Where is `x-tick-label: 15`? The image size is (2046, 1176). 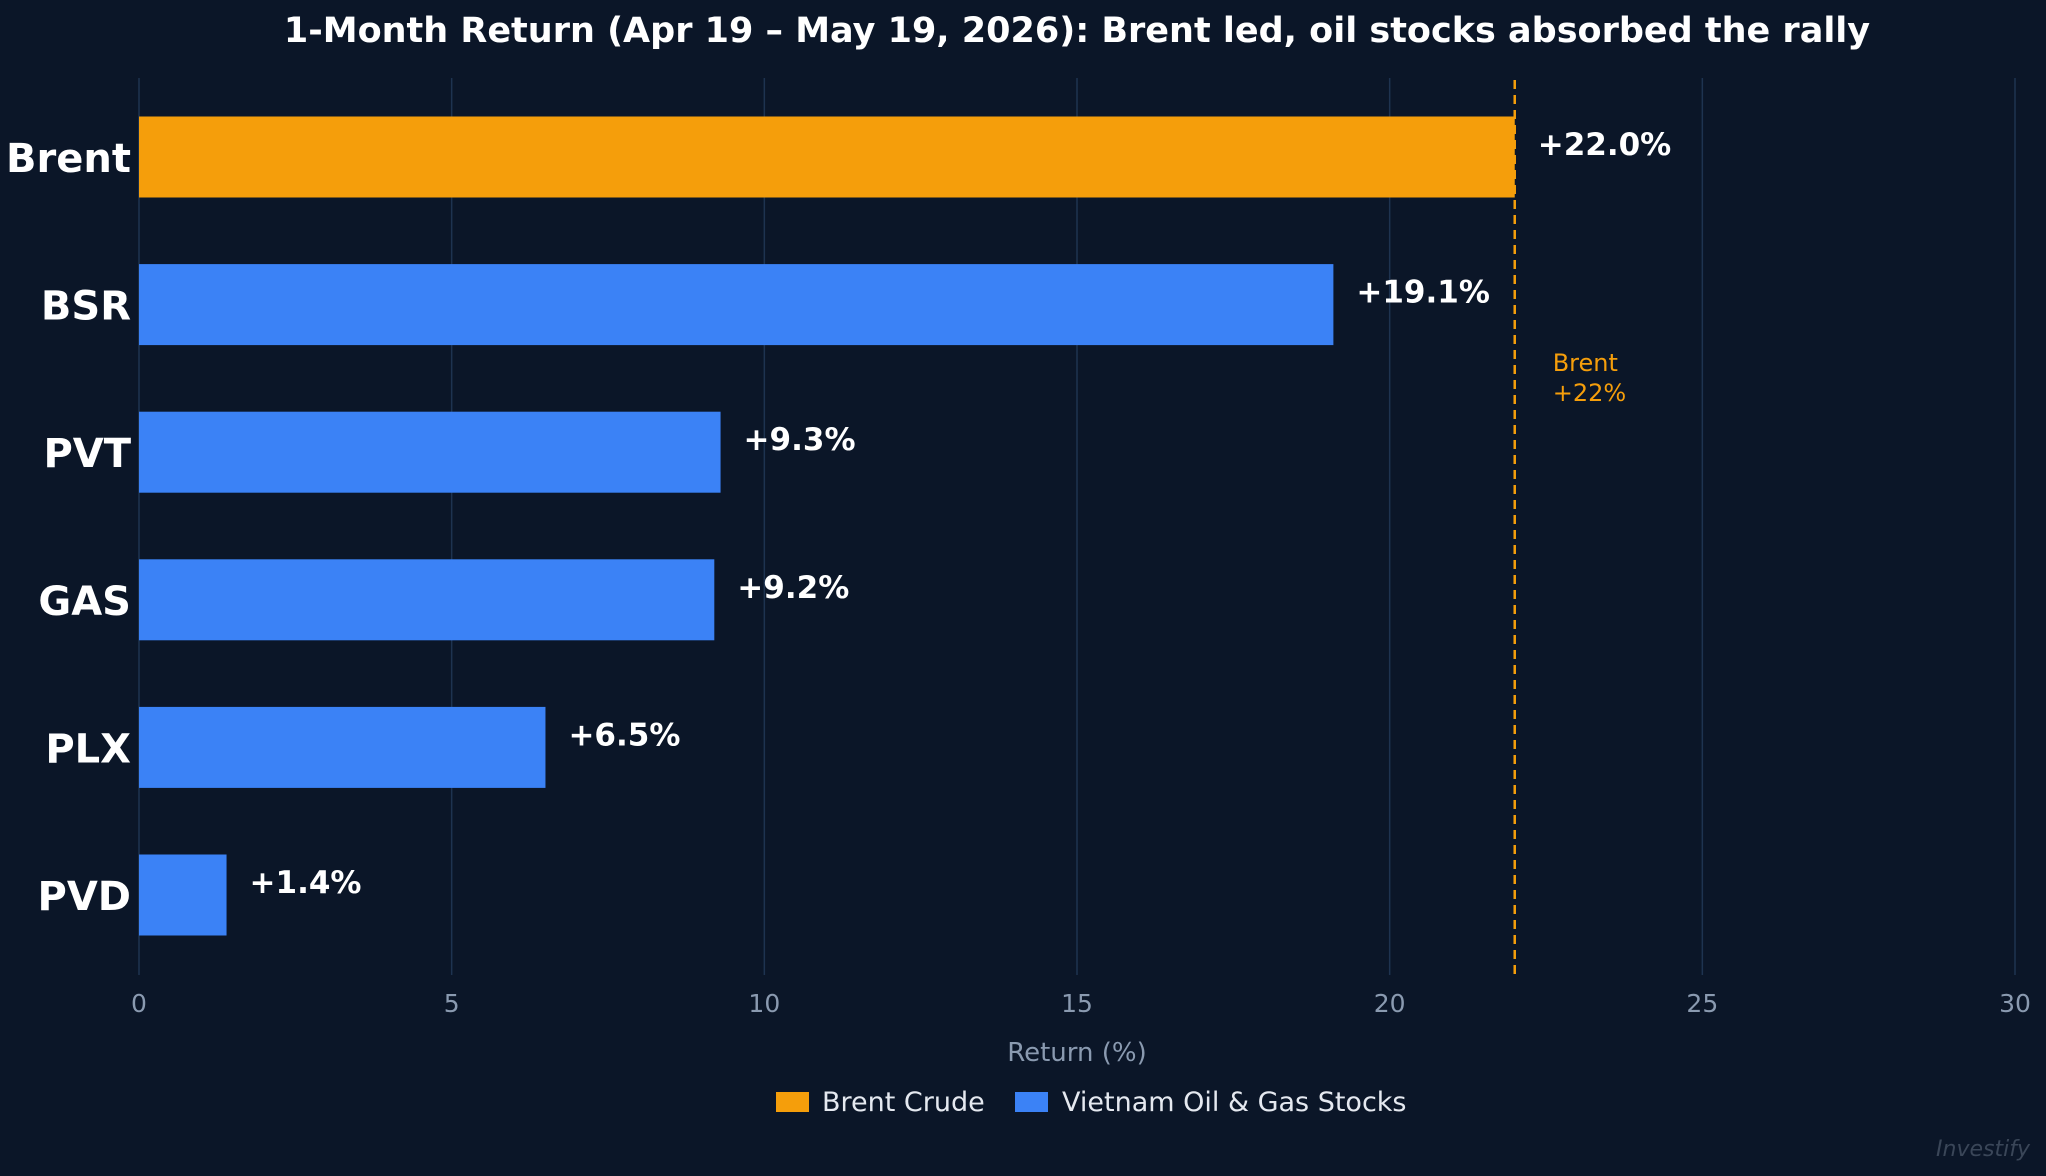
x-tick-label: 15 is located at coordinates (1077, 1003).